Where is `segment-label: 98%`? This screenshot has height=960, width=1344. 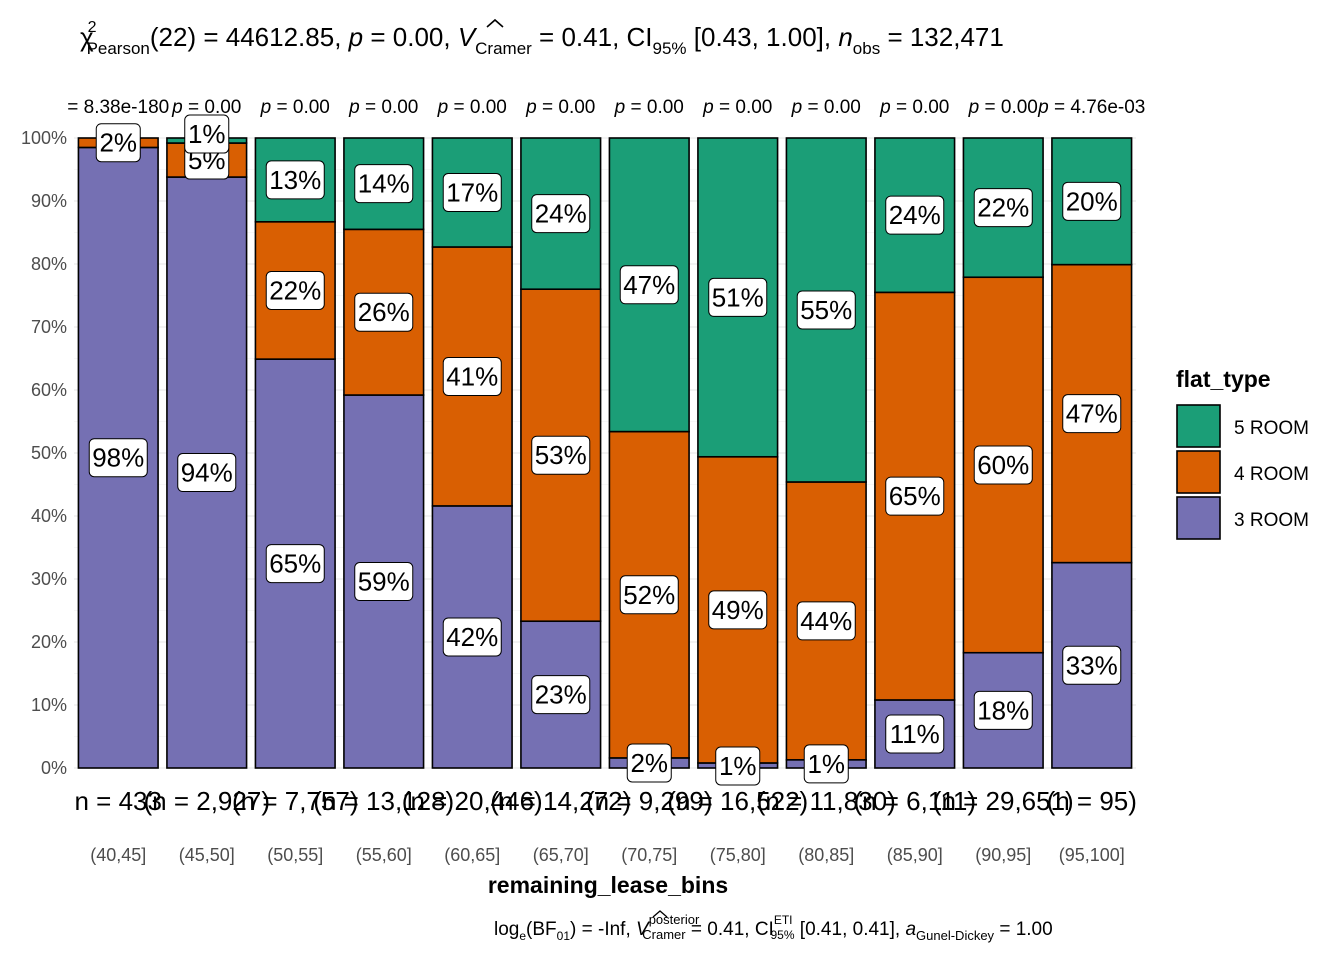
segment-label: 98% is located at coordinates (118, 458).